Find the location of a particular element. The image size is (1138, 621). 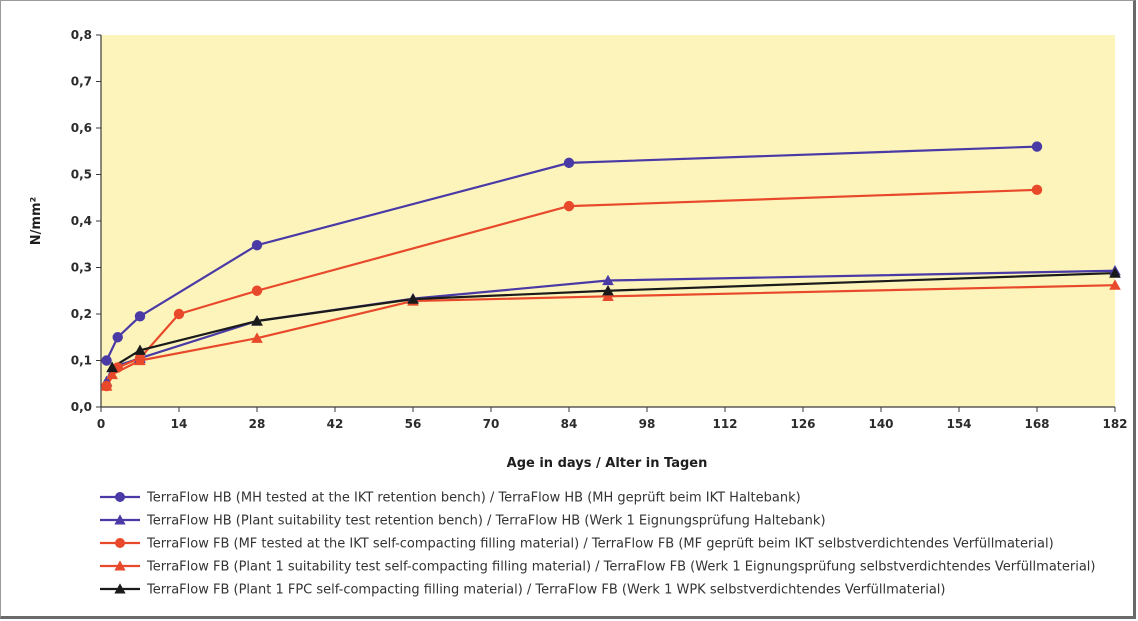

x-tick-label: 28 is located at coordinates (257, 424).